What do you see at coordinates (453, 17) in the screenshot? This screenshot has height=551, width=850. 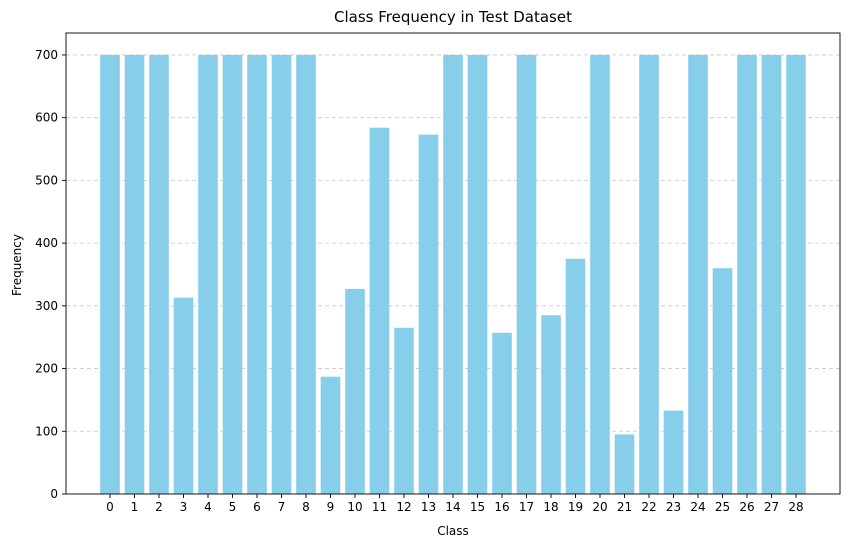 I see `chart-title: Class Frequency in Test Dataset` at bounding box center [453, 17].